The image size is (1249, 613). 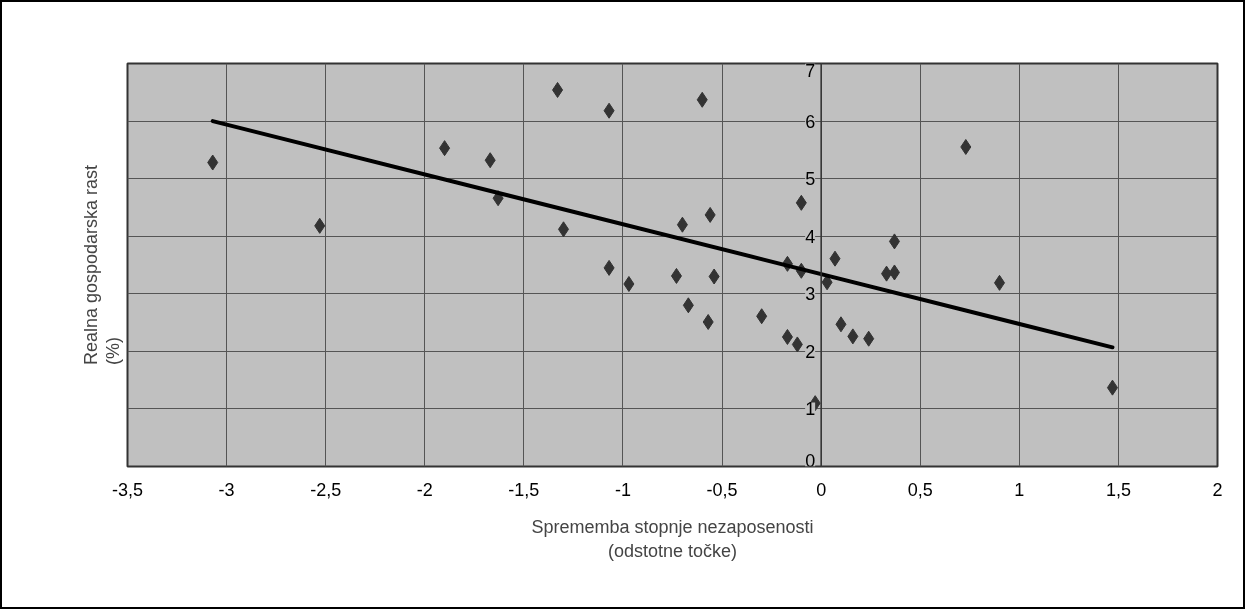 What do you see at coordinates (1217, 489) in the screenshot?
I see `x-tick-label: 2` at bounding box center [1217, 489].